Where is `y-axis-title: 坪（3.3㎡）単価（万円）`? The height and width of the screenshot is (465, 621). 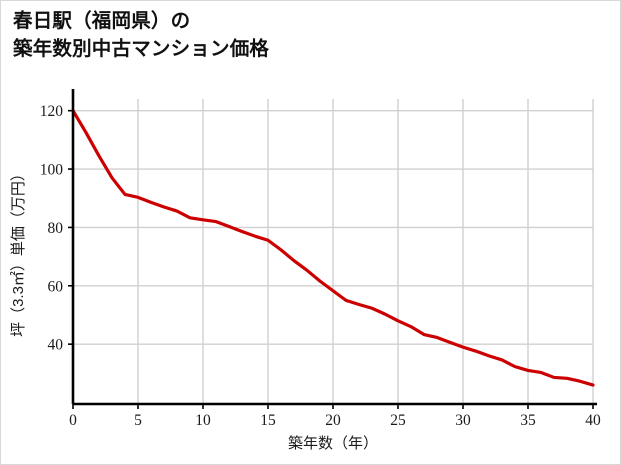 y-axis-title: 坪（3.3㎡）単価（万円） is located at coordinates (18, 251).